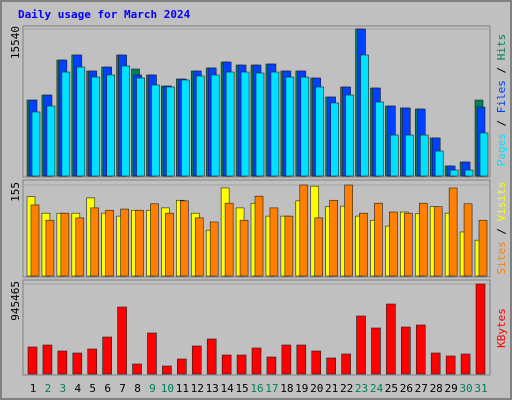 The image size is (512, 400). What do you see at coordinates (15, 42) in the screenshot?
I see `y-tick-label: 15540` at bounding box center [15, 42].